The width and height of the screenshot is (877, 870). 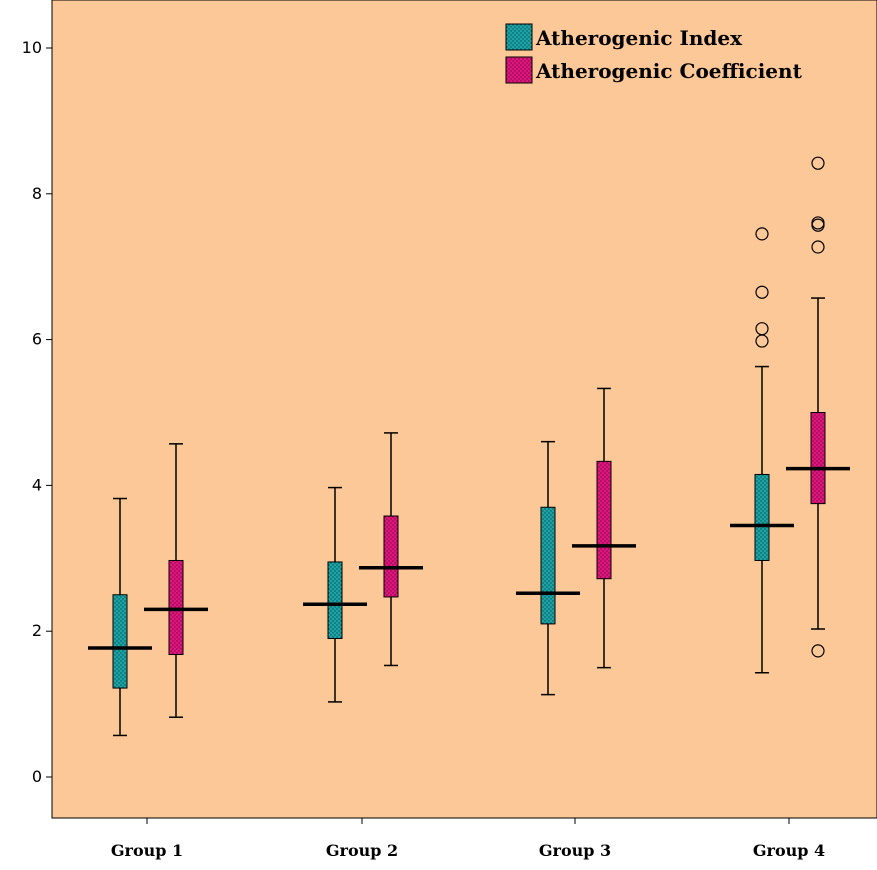 I want to click on legend-label: Atherogenic Coefficient, so click(x=669, y=71).